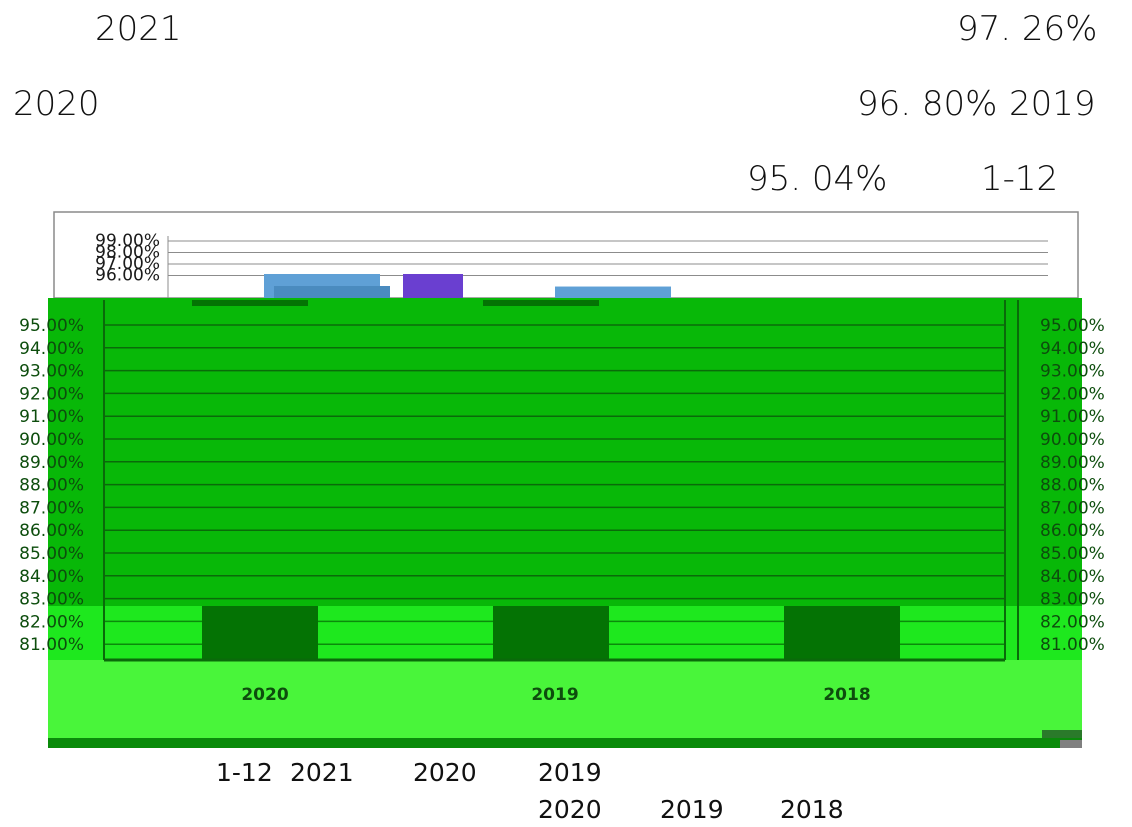 This screenshot has width=1132, height=827. Describe the element at coordinates (1072, 349) in the screenshot. I see `green-right-tick: 94.00%` at that location.